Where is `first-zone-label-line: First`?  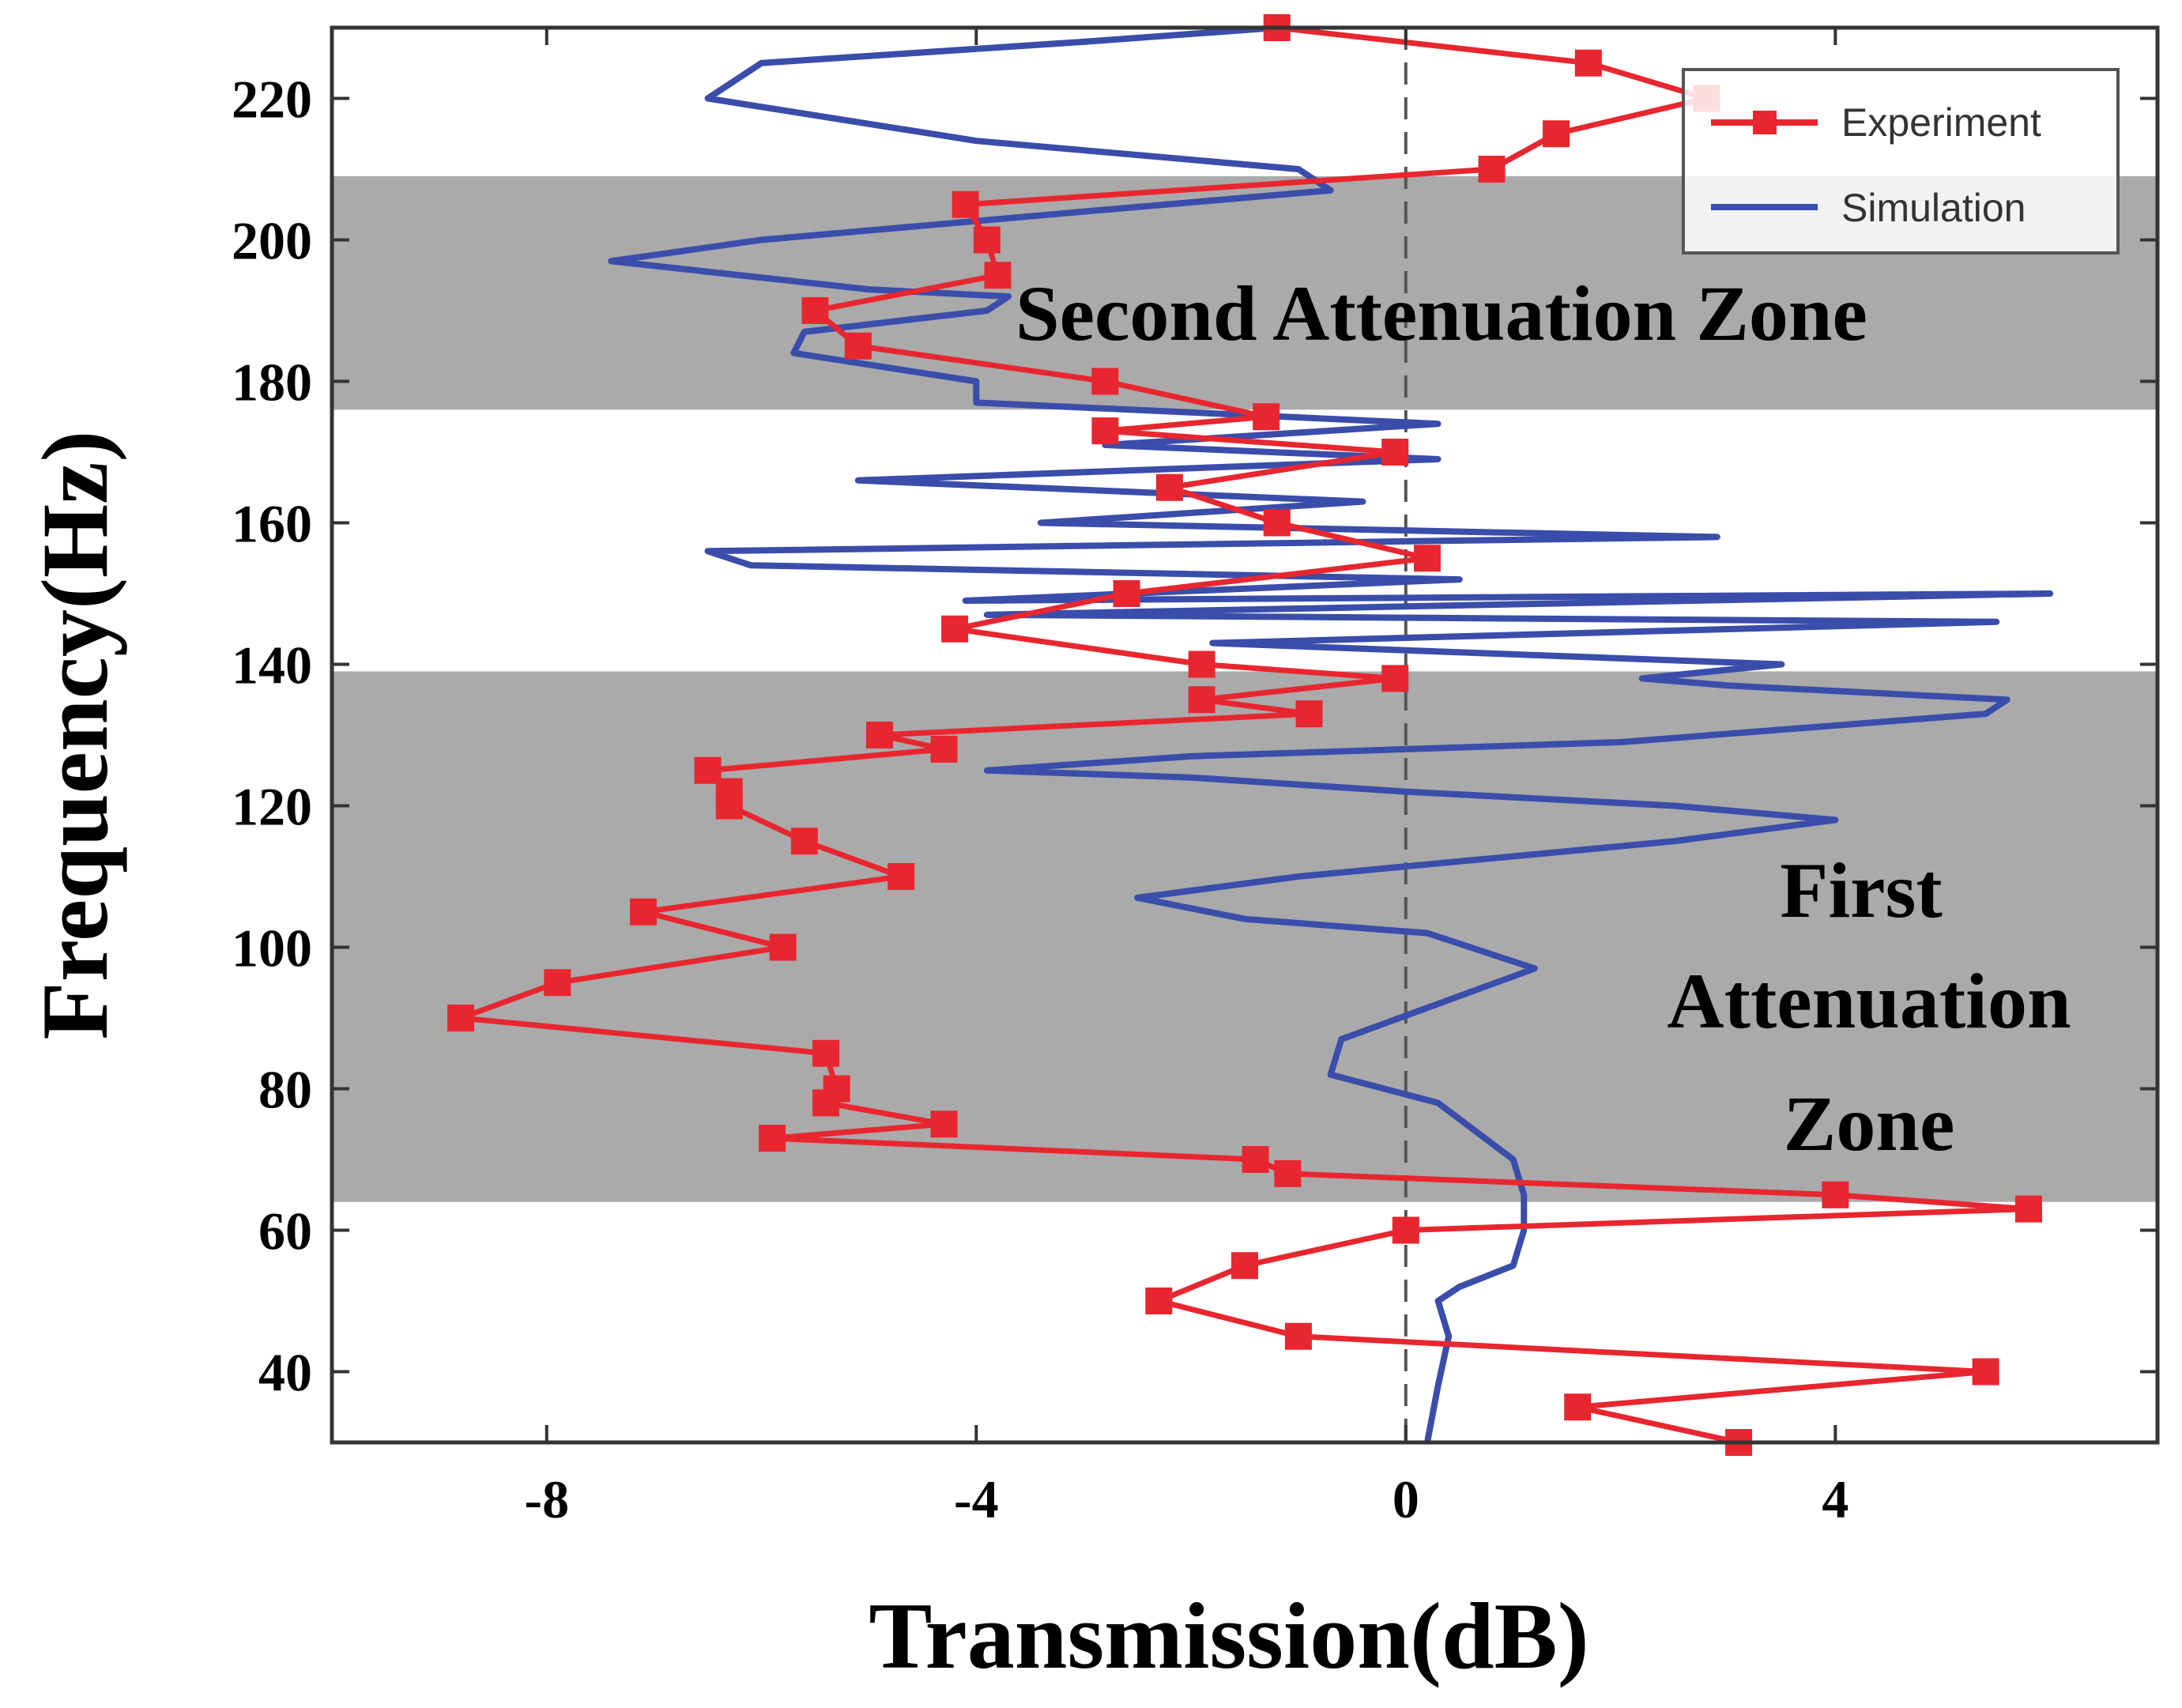 first-zone-label-line: First is located at coordinates (1861, 890).